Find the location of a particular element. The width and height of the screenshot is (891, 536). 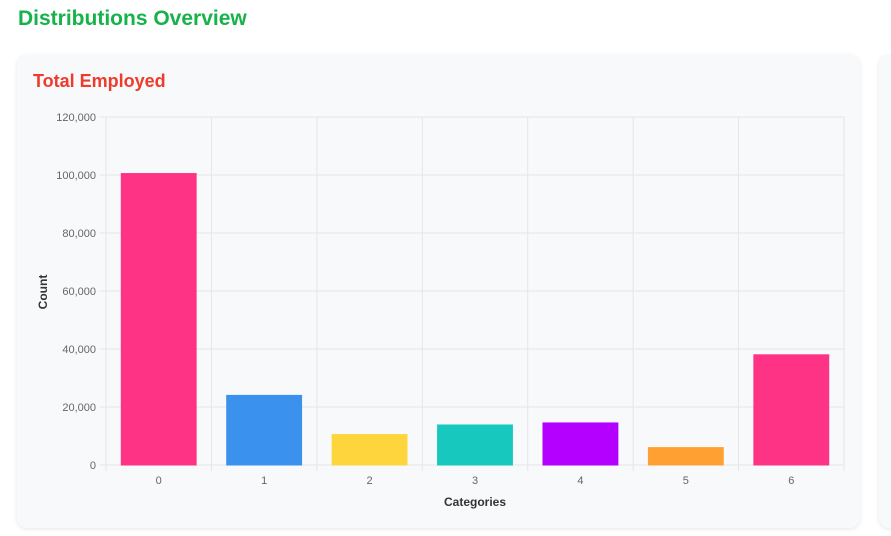

x-tick-label: 3 is located at coordinates (475, 481).